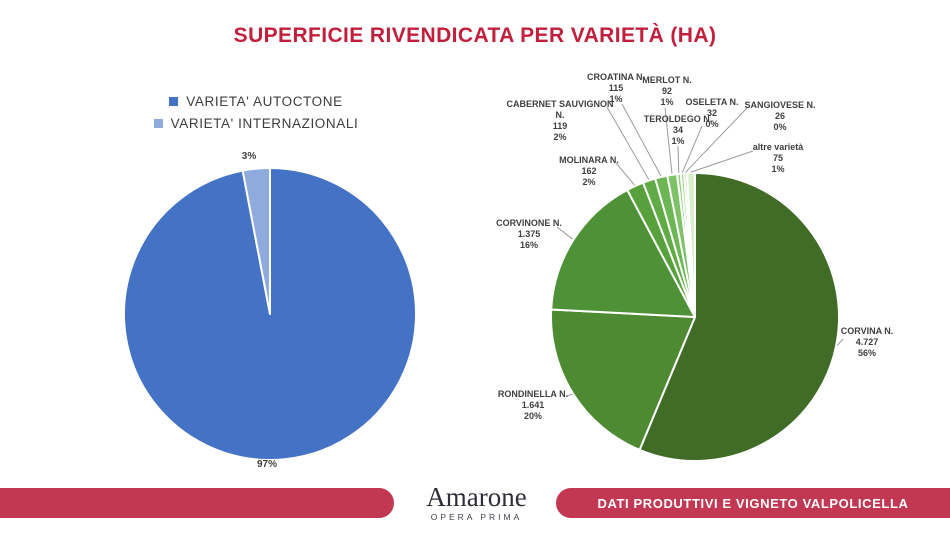  Describe the element at coordinates (475, 35) in the screenshot. I see `slide-title: SUPERFICIE RIVENDICATA PER VARIETÀ (HA)` at that location.